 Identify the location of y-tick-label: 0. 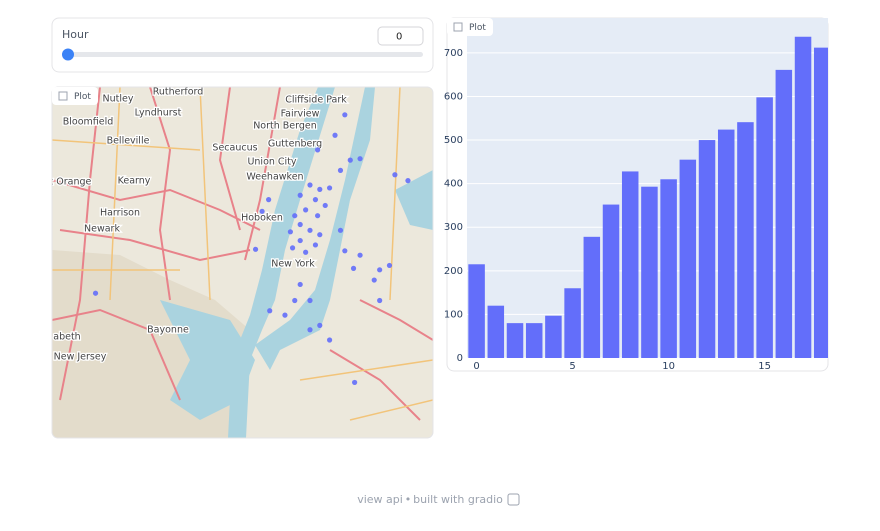
(460, 358).